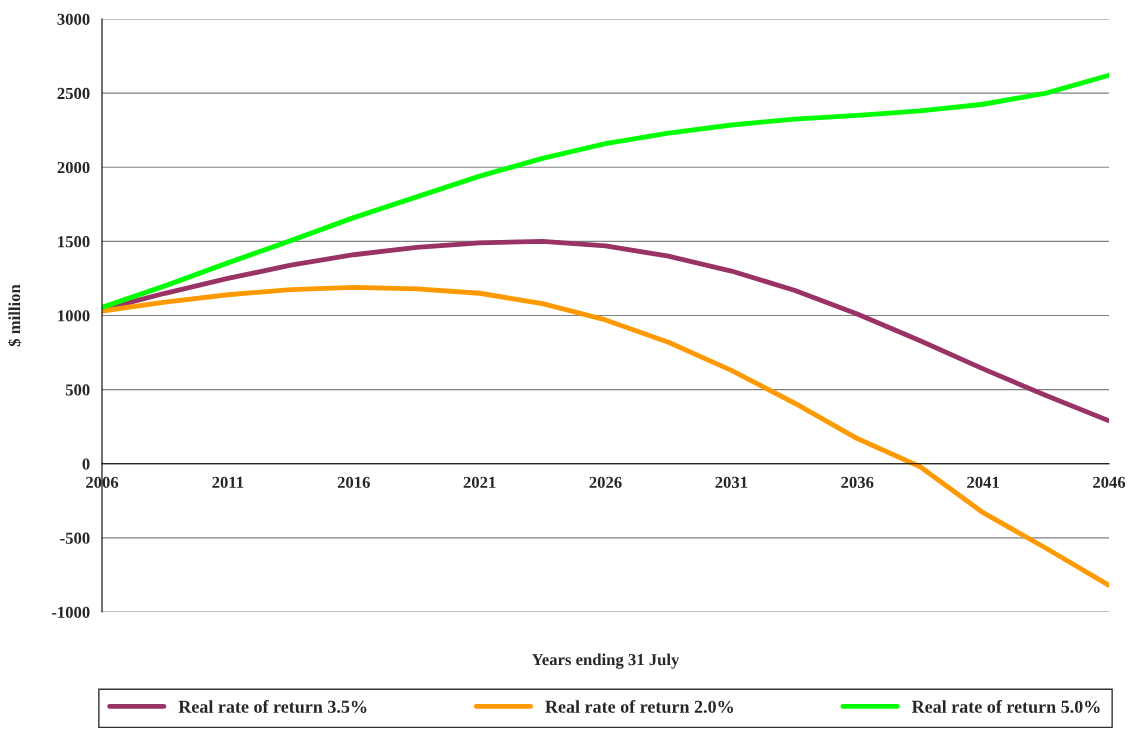 The height and width of the screenshot is (733, 1133). Describe the element at coordinates (74, 242) in the screenshot. I see `y-tick-label: 1500` at that location.